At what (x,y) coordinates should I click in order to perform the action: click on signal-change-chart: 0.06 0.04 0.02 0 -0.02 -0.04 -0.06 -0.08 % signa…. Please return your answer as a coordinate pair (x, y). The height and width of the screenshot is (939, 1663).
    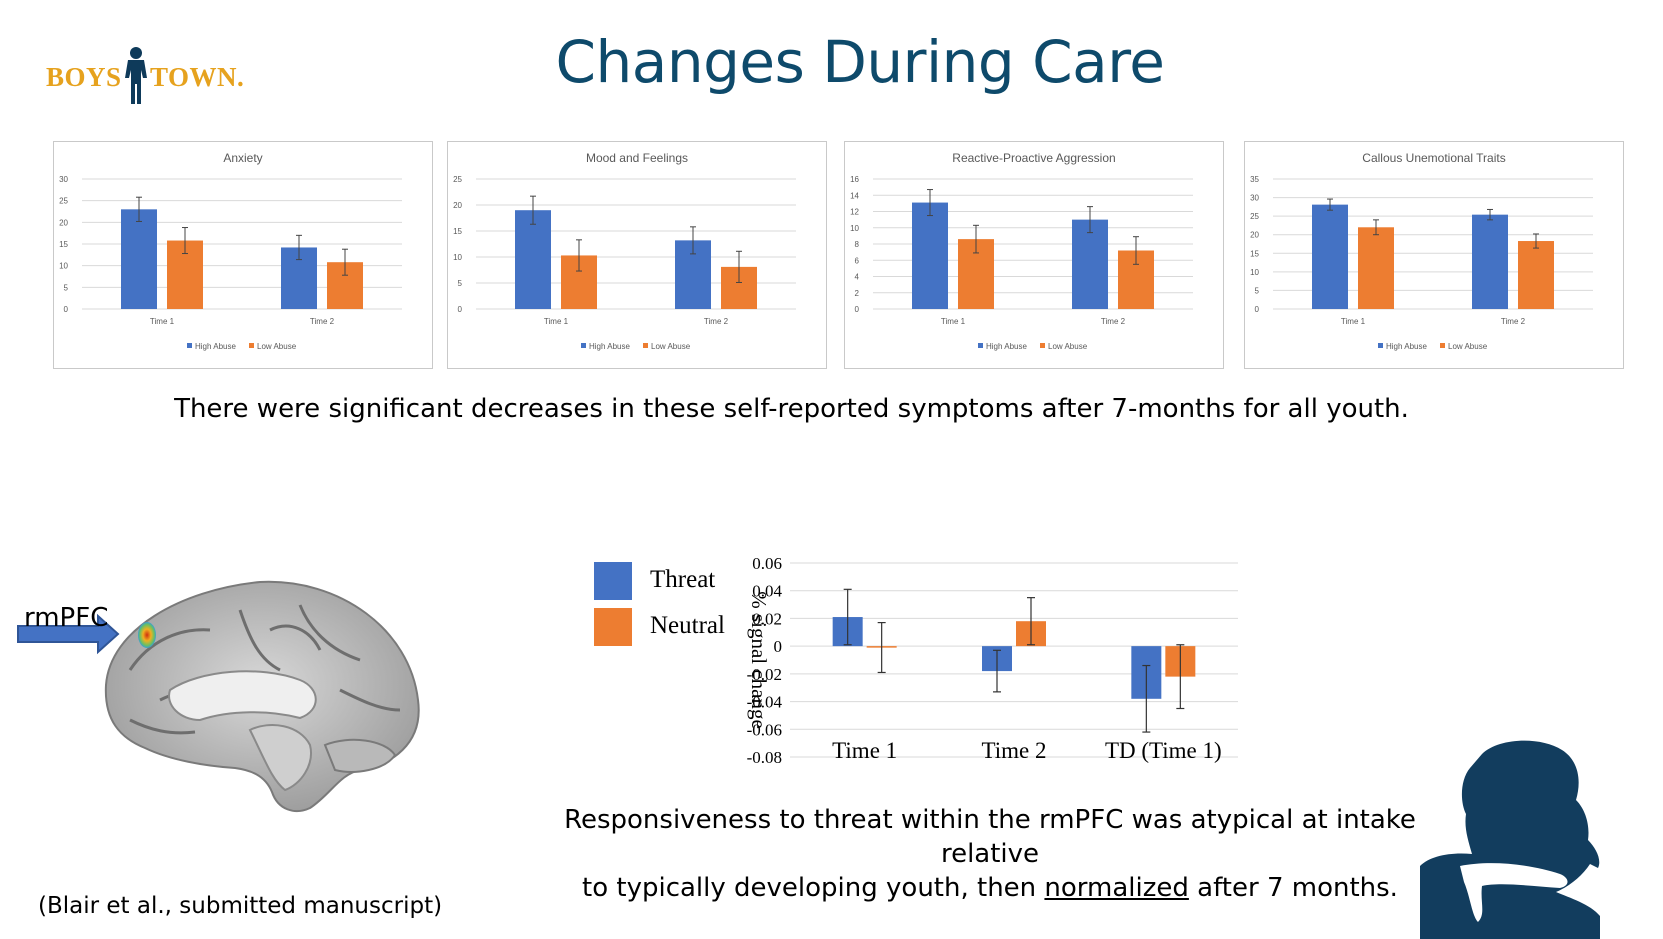
    Looking at the image, I should click on (992, 660).